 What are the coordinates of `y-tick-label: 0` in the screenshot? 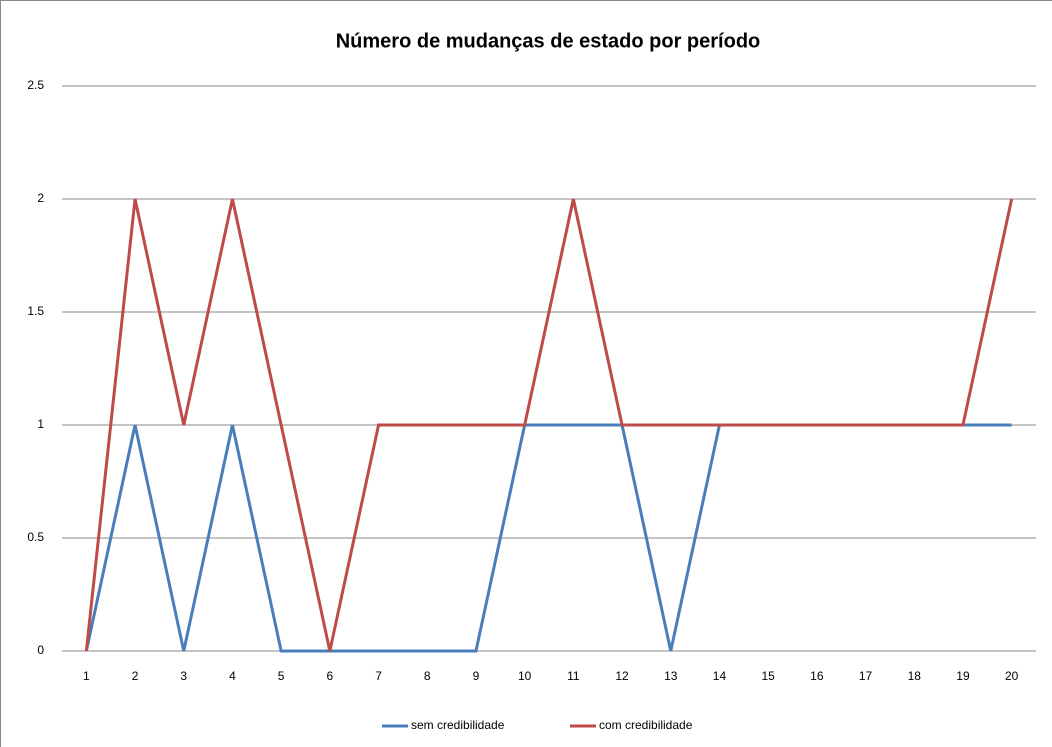 It's located at (40, 650).